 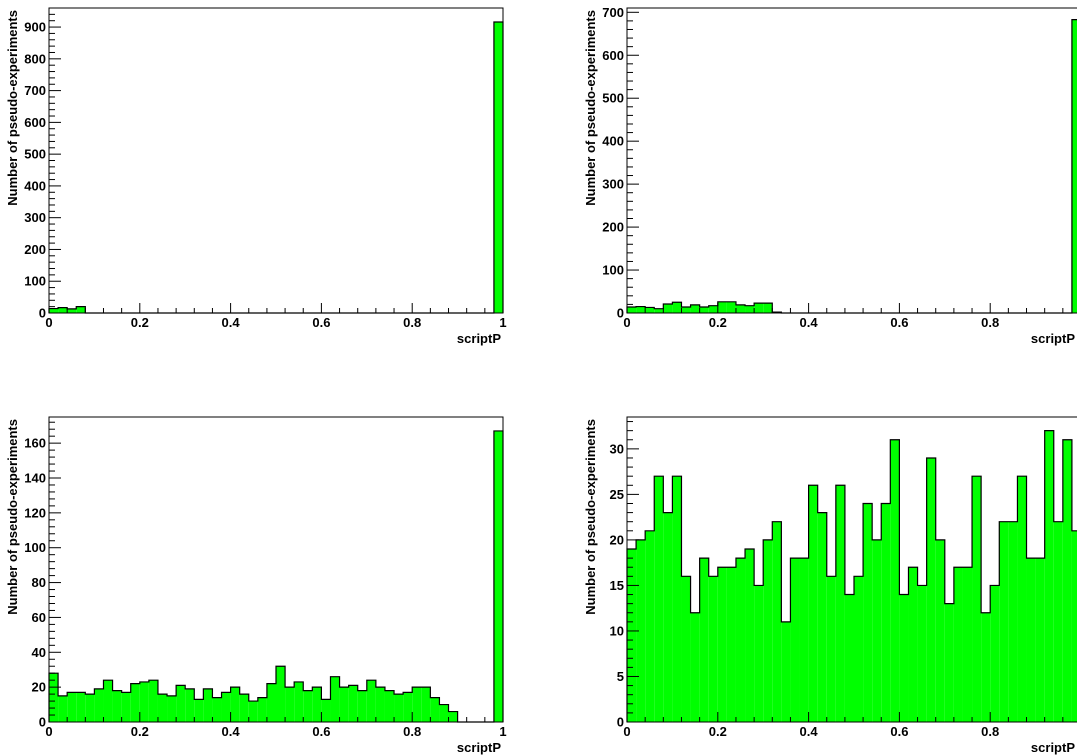 I want to click on y-tick-label: 20, so click(x=39, y=687).